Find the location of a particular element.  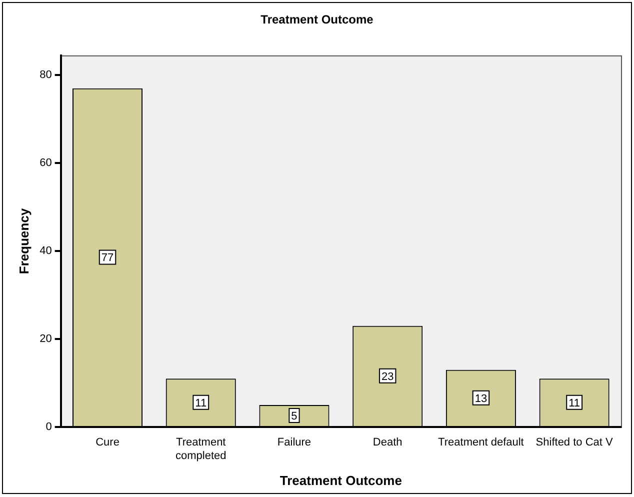

x-tick-label: Shifted to Cat V is located at coordinates (575, 442).